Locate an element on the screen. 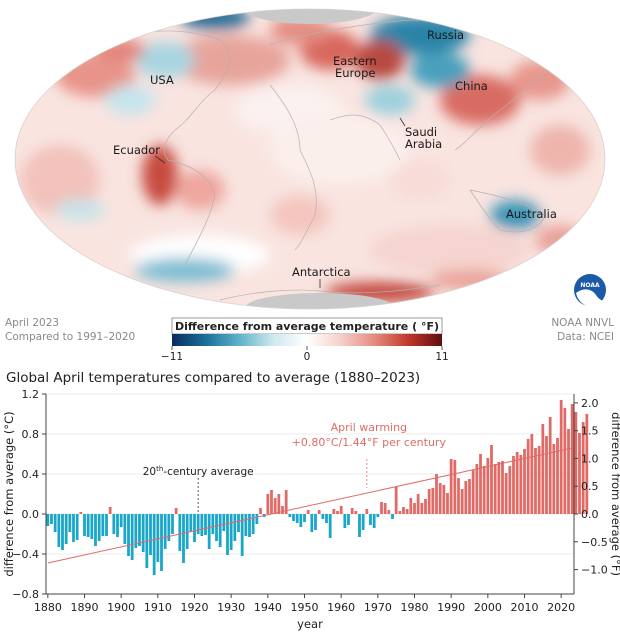  x-tick-label: 2000 is located at coordinates (488, 607).